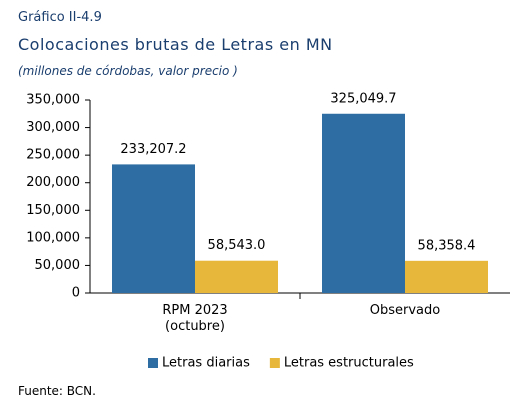 Image resolution: width=520 pixels, height=420 pixels. What do you see at coordinates (60, 17) in the screenshot?
I see `kicker: Gráfico II-4.9` at bounding box center [60, 17].